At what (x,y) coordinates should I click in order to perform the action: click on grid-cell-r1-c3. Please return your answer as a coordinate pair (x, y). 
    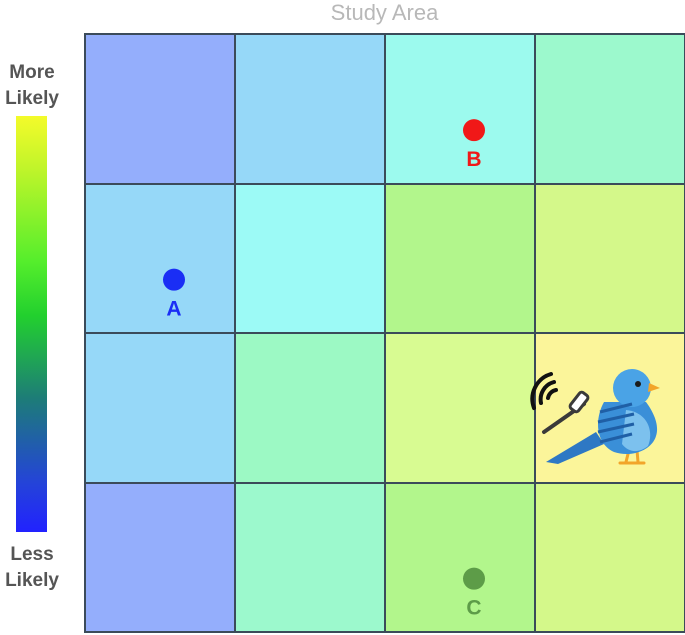
    Looking at the image, I should click on (609, 258).